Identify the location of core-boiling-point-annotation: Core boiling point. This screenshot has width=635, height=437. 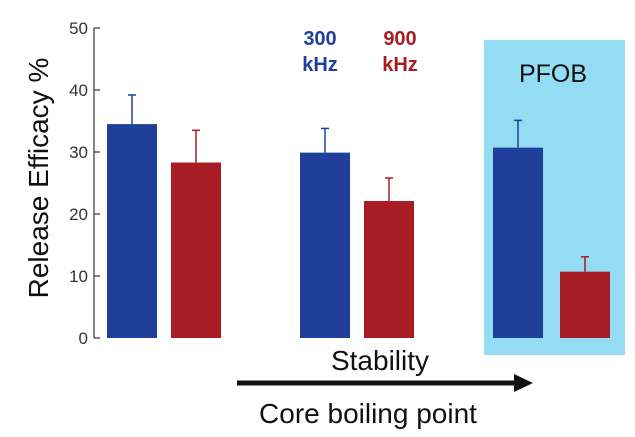
(368, 413).